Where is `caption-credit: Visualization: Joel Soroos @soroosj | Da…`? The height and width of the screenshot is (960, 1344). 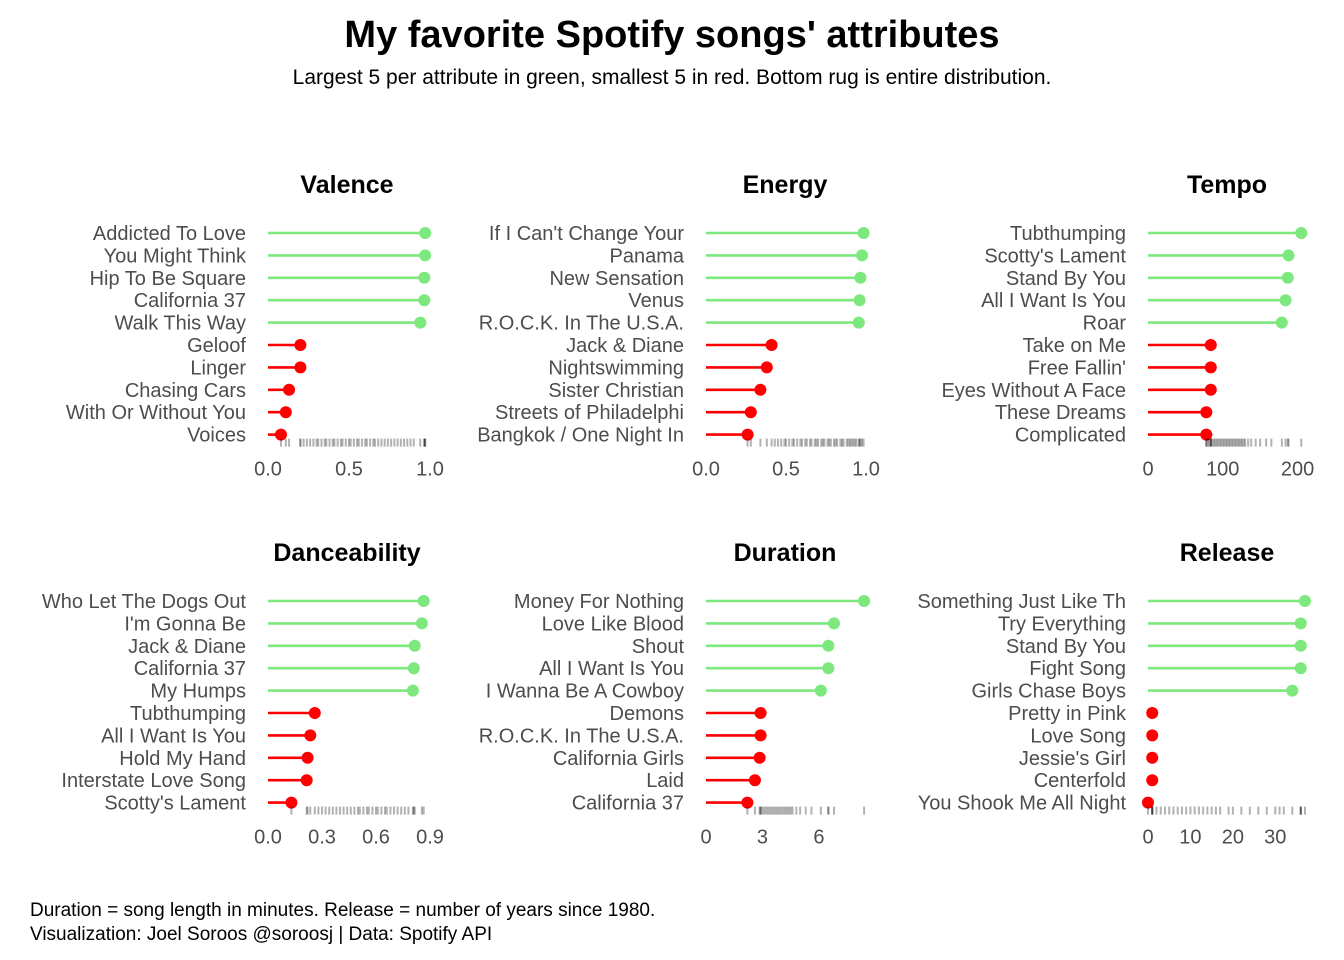
caption-credit: Visualization: Joel Soroos @soroosj | Da… is located at coordinates (261, 934).